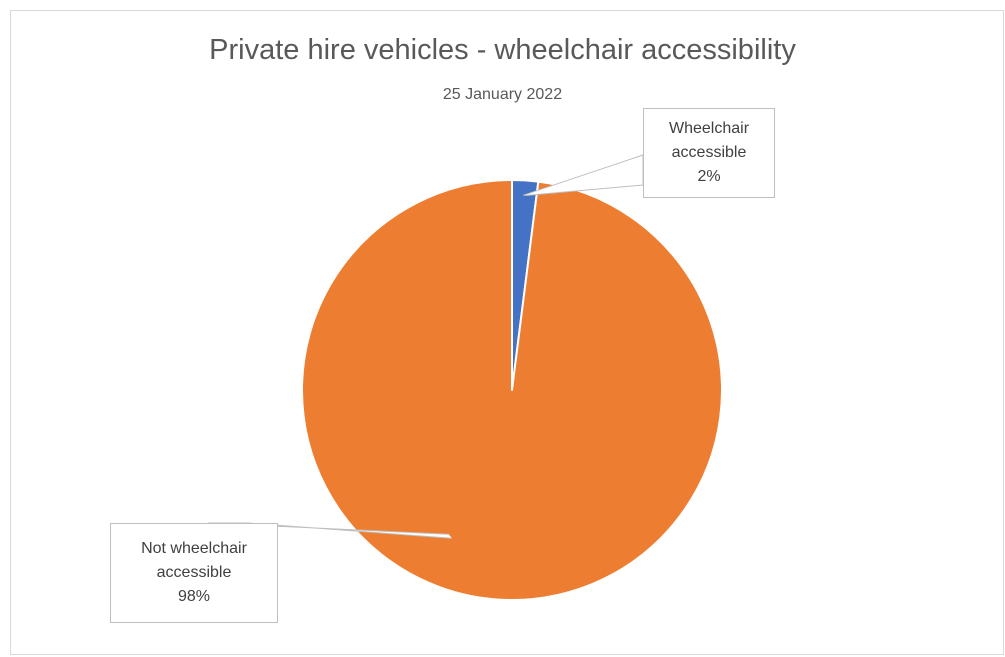 This screenshot has width=1005, height=657. What do you see at coordinates (709, 128) in the screenshot?
I see `data-label-name-line1: Wheelchair` at bounding box center [709, 128].